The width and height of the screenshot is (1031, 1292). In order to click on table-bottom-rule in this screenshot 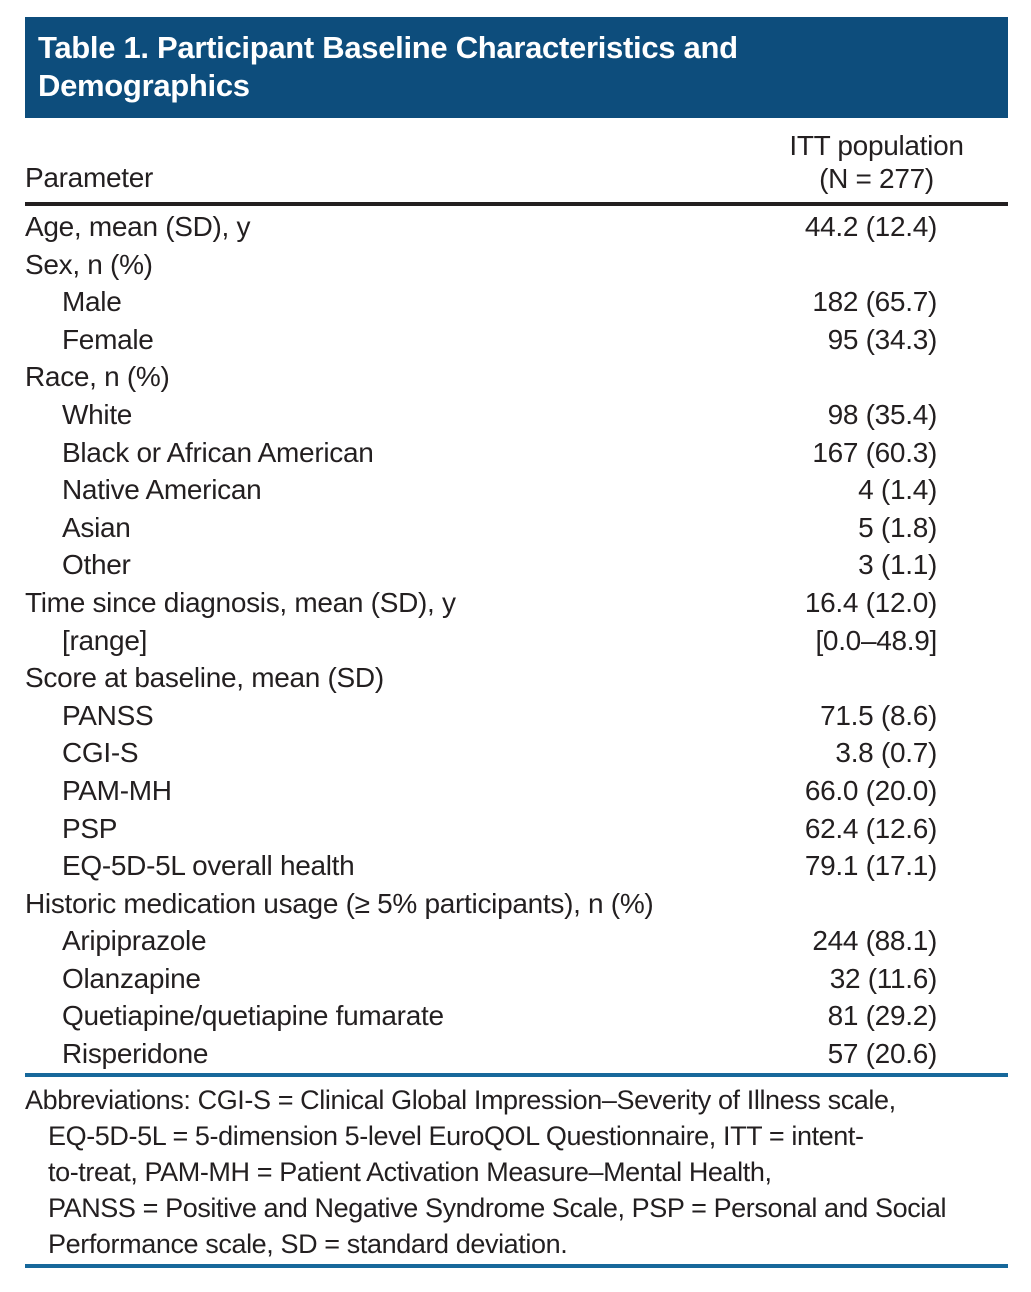, I will do `click(516, 1074)`.